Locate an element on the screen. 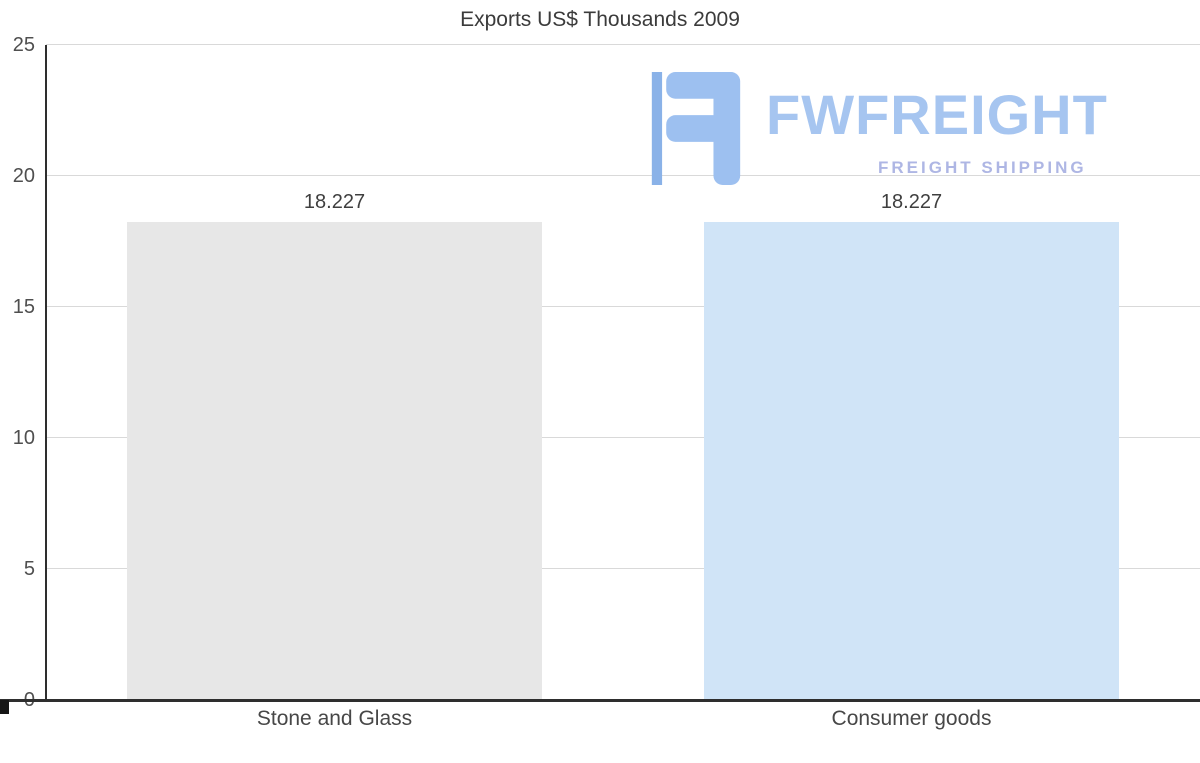 This screenshot has width=1200, height=763. chart-title: Exports US$ Thousands 2009 is located at coordinates (600, 19).